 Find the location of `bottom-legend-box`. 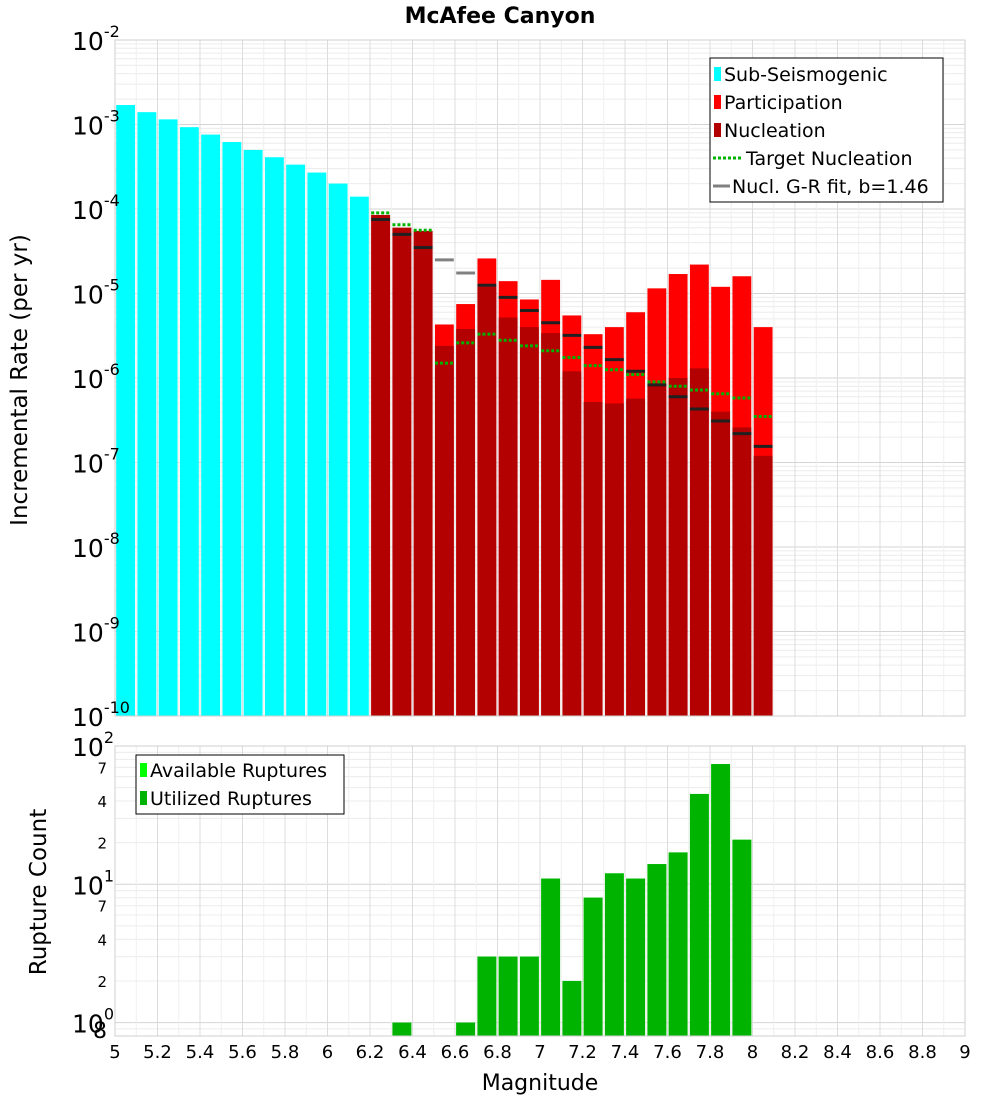

bottom-legend-box is located at coordinates (240, 784).